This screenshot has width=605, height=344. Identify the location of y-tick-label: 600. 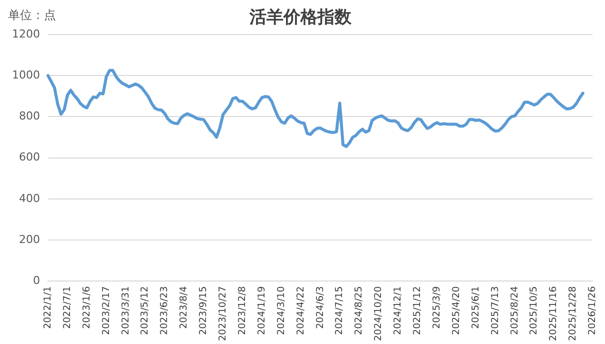
(29, 157).